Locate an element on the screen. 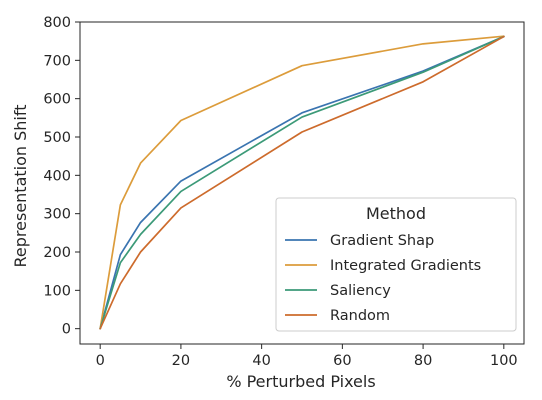 Image resolution: width=542 pixels, height=400 pixels. y-tick-label: 400 is located at coordinates (57, 176).